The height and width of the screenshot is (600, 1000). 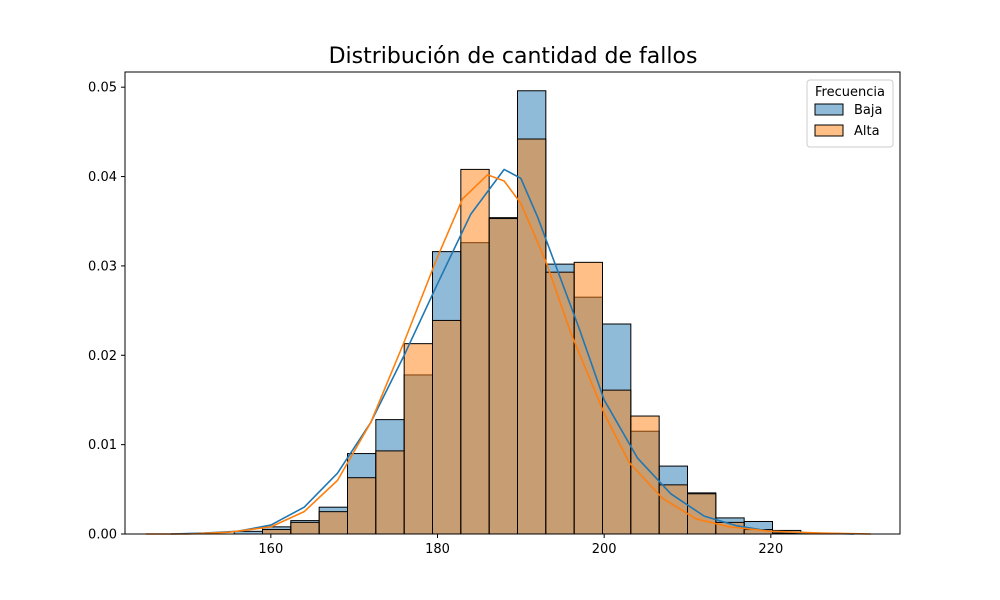 What do you see at coordinates (437, 549) in the screenshot?
I see `x-tick-label: 180` at bounding box center [437, 549].